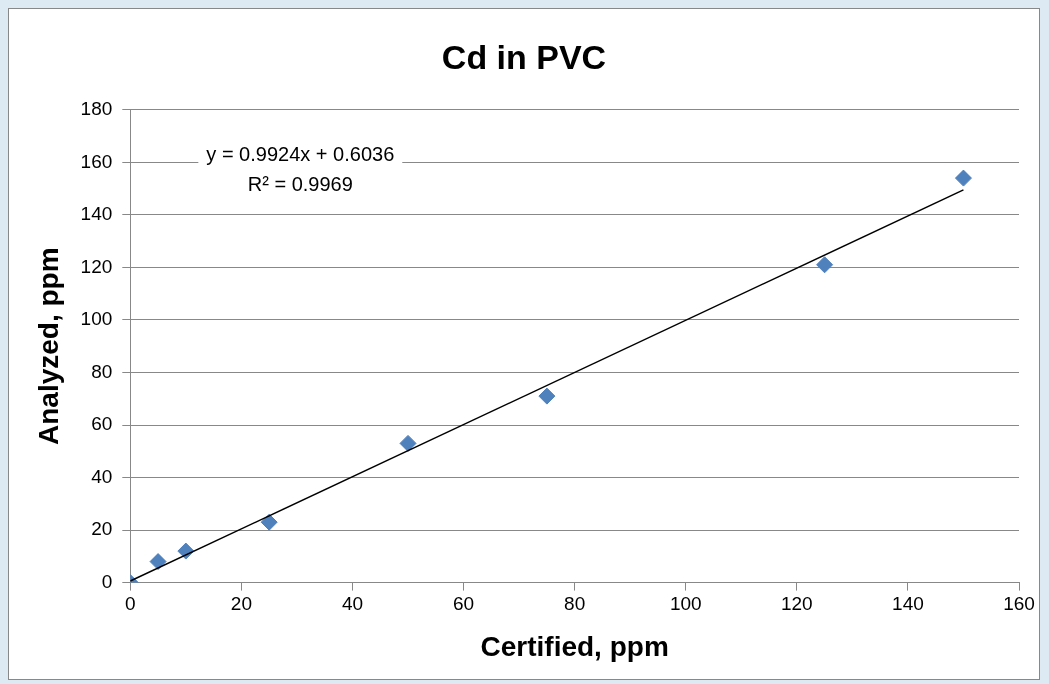  Describe the element at coordinates (685, 604) in the screenshot. I see `x-tick-label: 100` at that location.